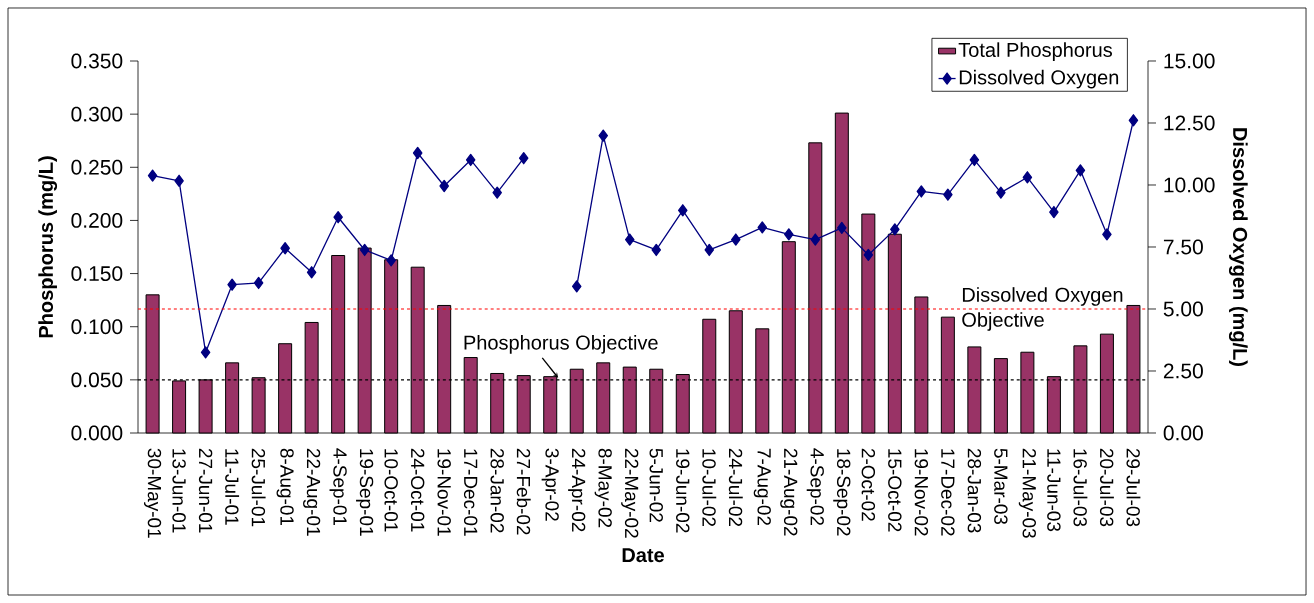  I want to click on x-tick-label: 4-Sep-02, so click(815, 487).